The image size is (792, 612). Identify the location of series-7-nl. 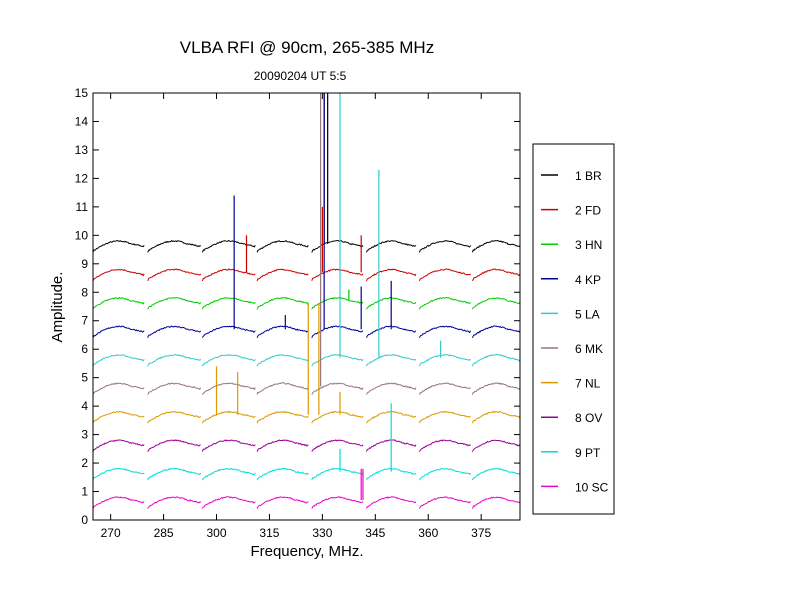
(306, 363).